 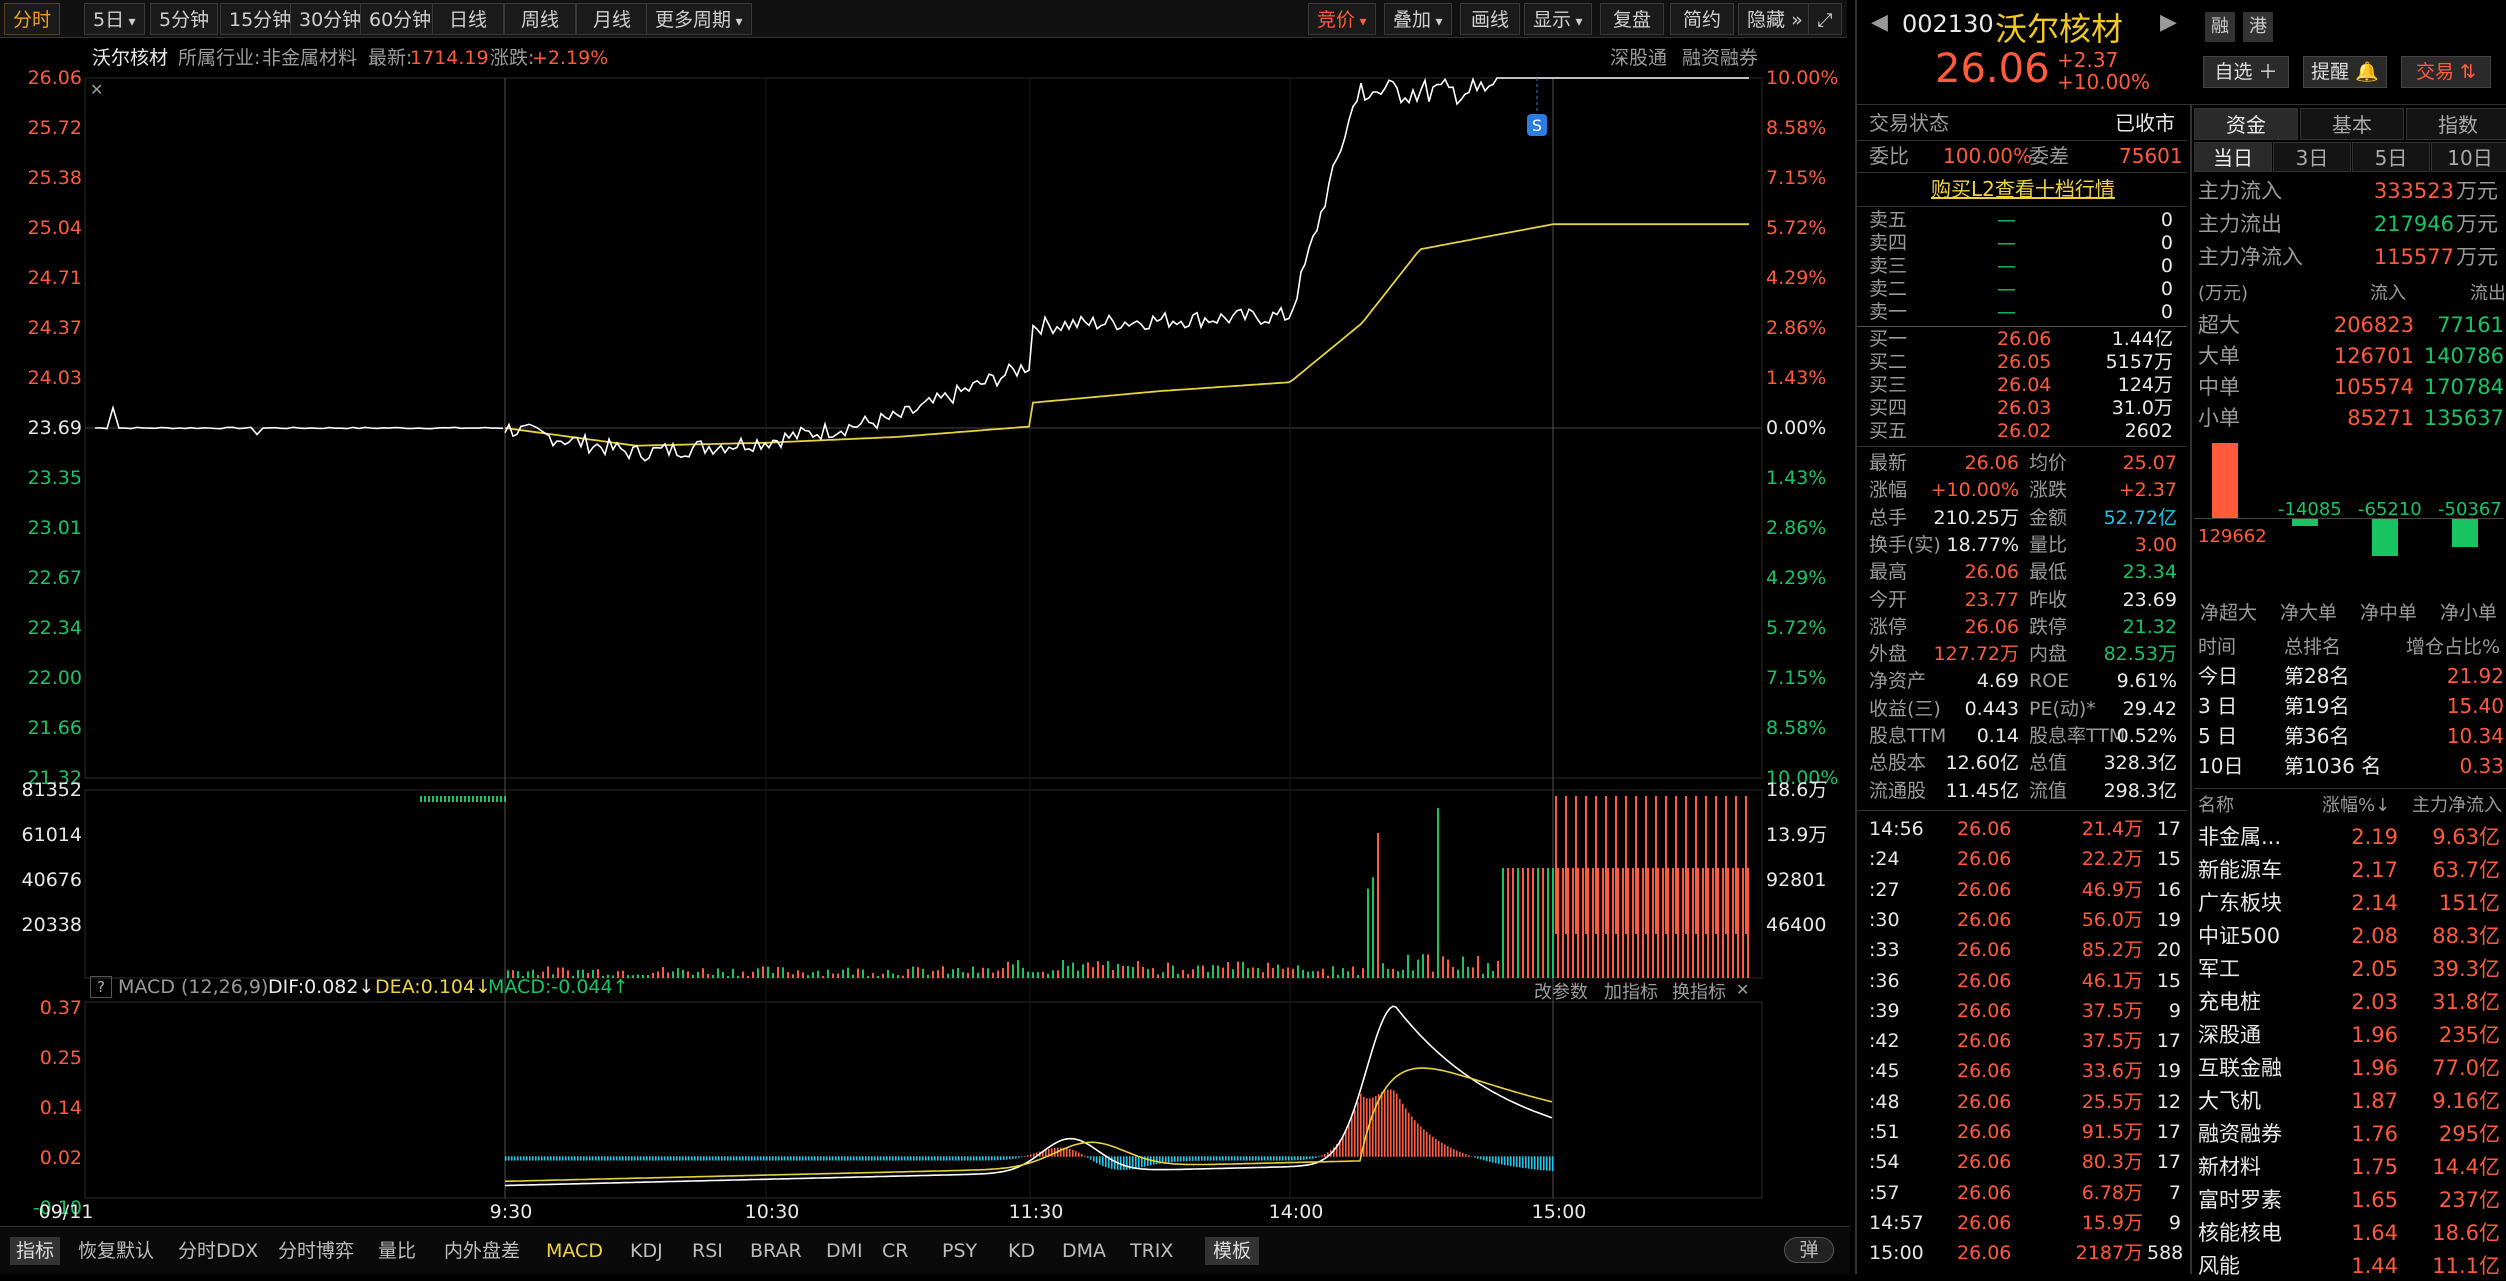 What do you see at coordinates (2023, 189) in the screenshot?
I see `l2-link: 购买L2查看十档行情` at bounding box center [2023, 189].